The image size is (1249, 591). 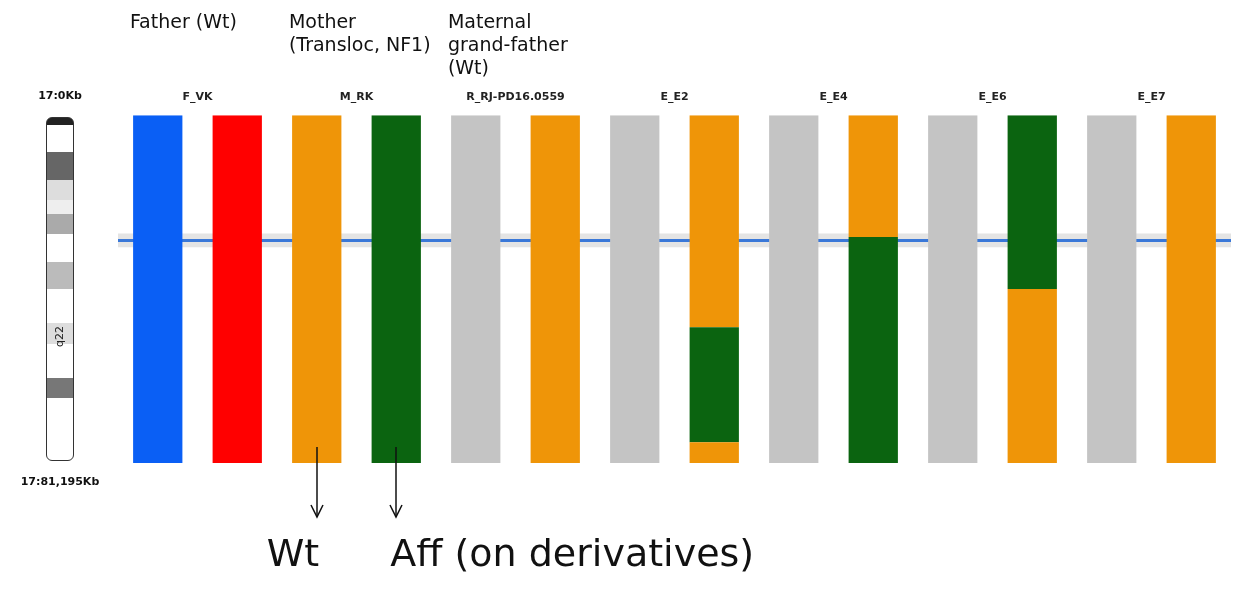 What do you see at coordinates (507, 44) in the screenshot?
I see `text: Maternal grand-father (Wt)` at bounding box center [507, 44].